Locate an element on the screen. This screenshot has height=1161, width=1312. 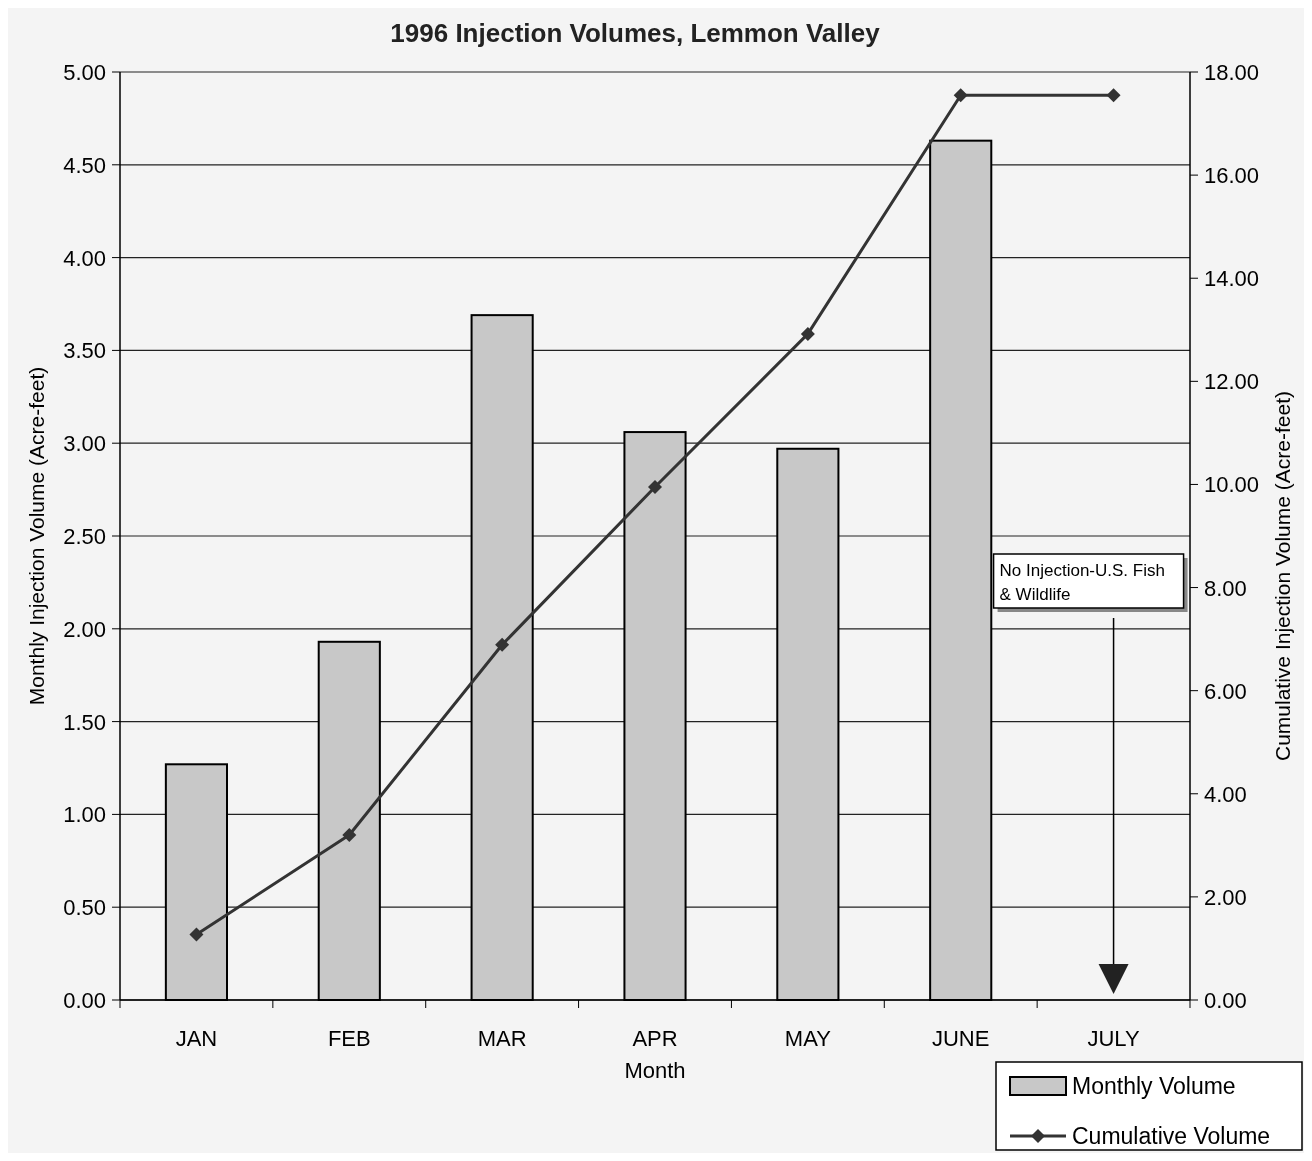
x-tick-label: MAY is located at coordinates (808, 1038).